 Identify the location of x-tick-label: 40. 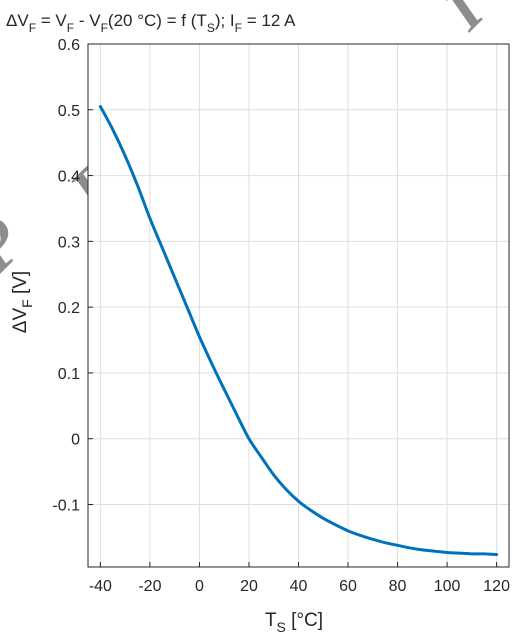
(299, 586).